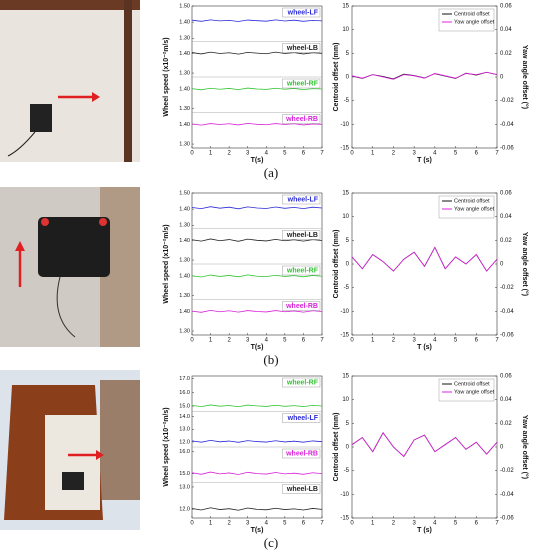 The height and width of the screenshot is (555, 547). I want to click on y2-axis-label: Yaw angle offset (°), so click(525, 264).